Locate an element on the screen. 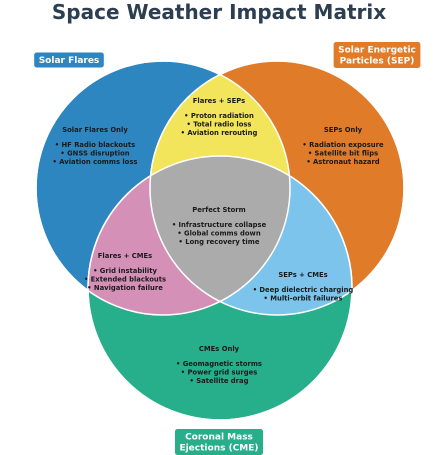 This screenshot has height=455, width=439. region-item: • Satellite bit flips is located at coordinates (343, 154).